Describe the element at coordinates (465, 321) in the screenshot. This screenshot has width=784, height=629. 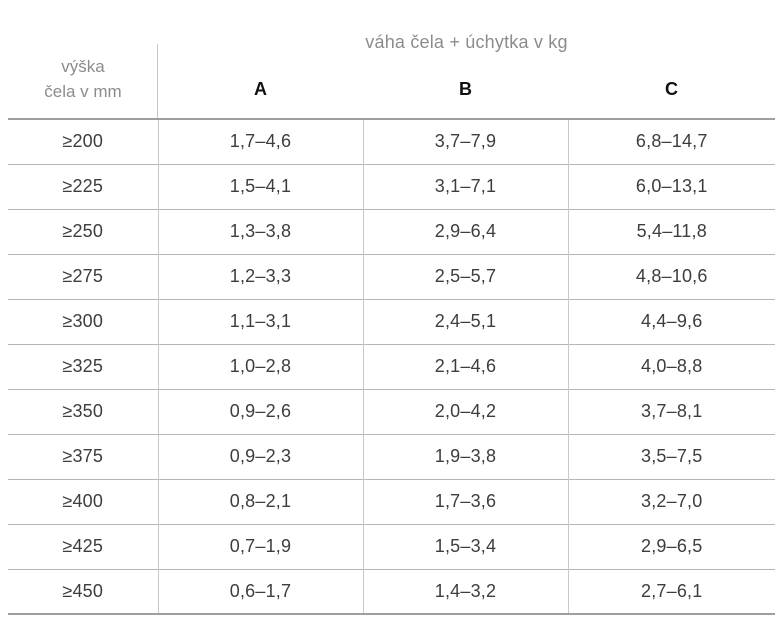
I see `value-cell-b: 2,4–5,1` at that location.